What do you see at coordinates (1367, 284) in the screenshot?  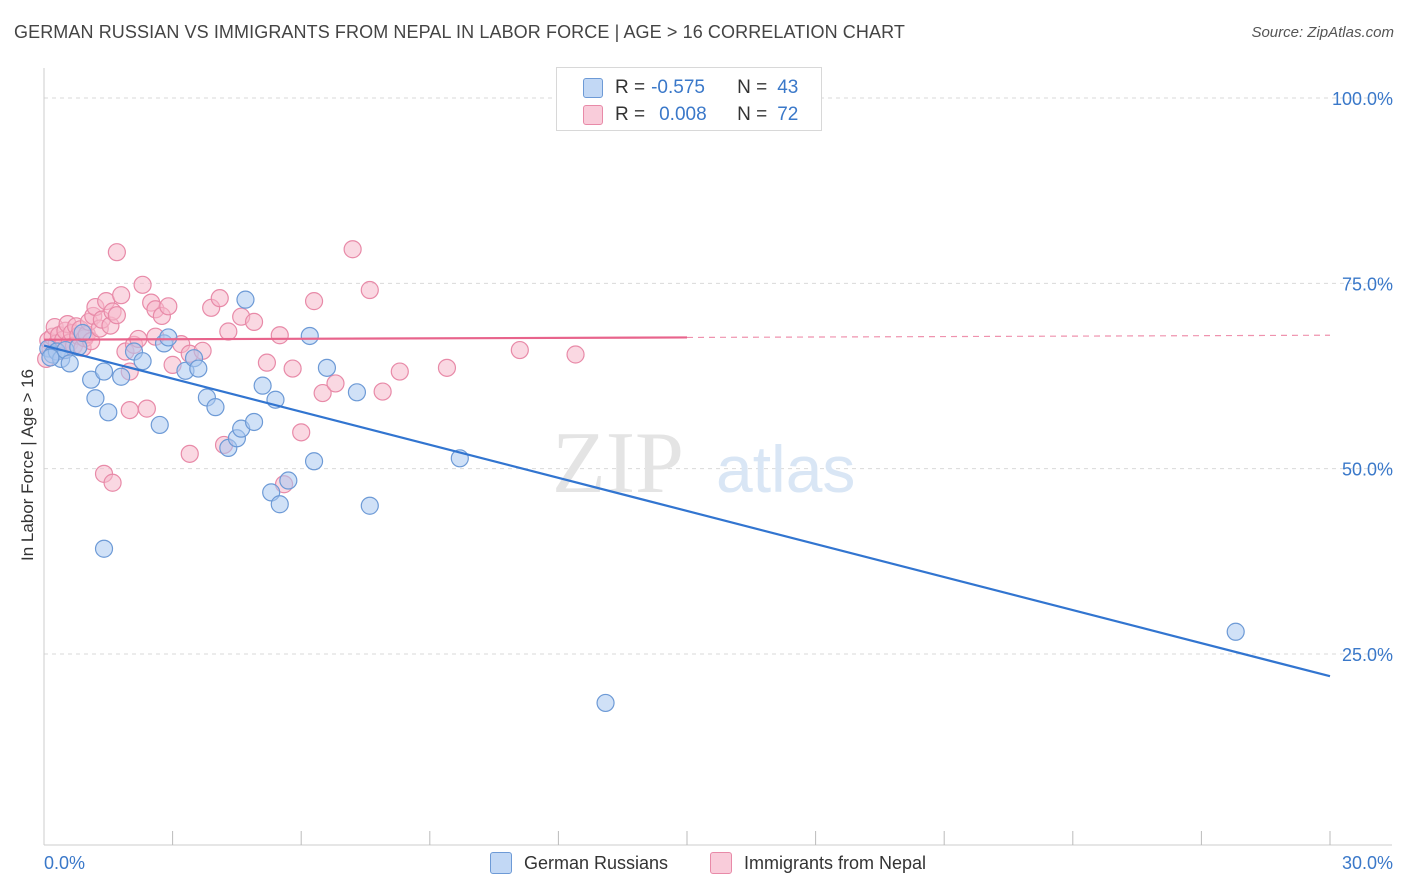 I see `y-tick-label: 75.0%` at bounding box center [1367, 284].